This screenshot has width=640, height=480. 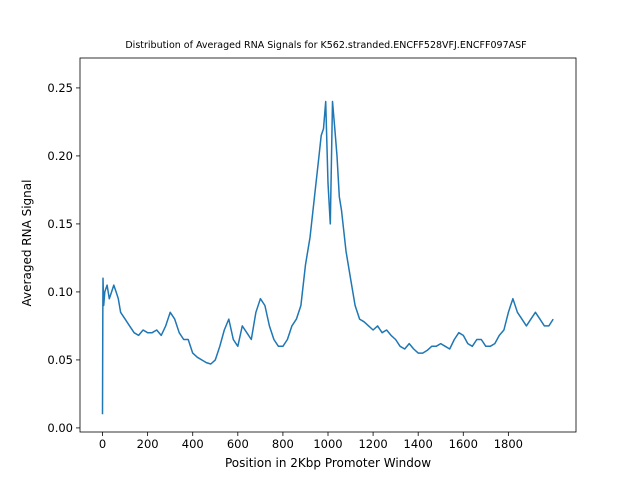 What do you see at coordinates (60, 224) in the screenshot?
I see `y-tick-label: 0.15` at bounding box center [60, 224].